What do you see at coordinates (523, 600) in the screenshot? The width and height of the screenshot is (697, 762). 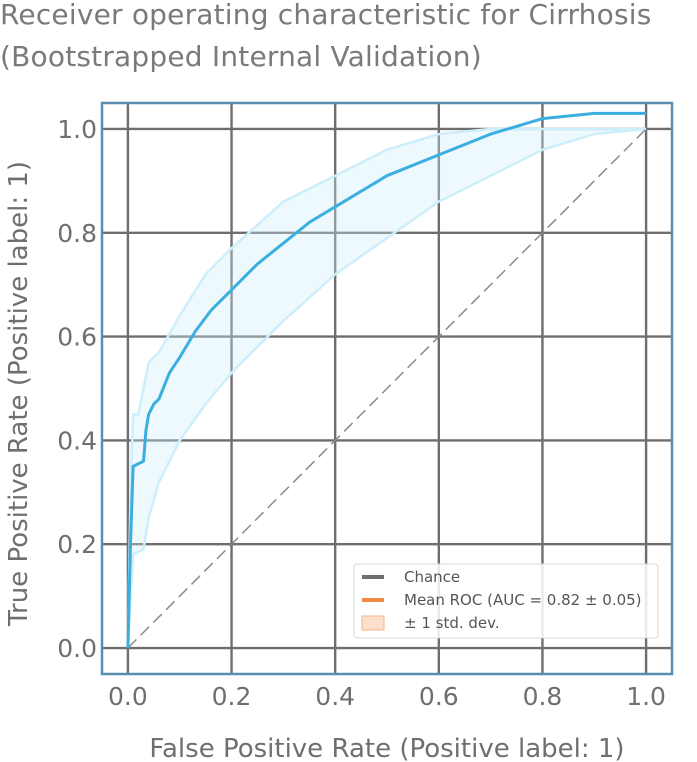 I see `legend-entry-mean-roc: Mean ROC (AUC = 0.82 ± 0.05)` at bounding box center [523, 600].